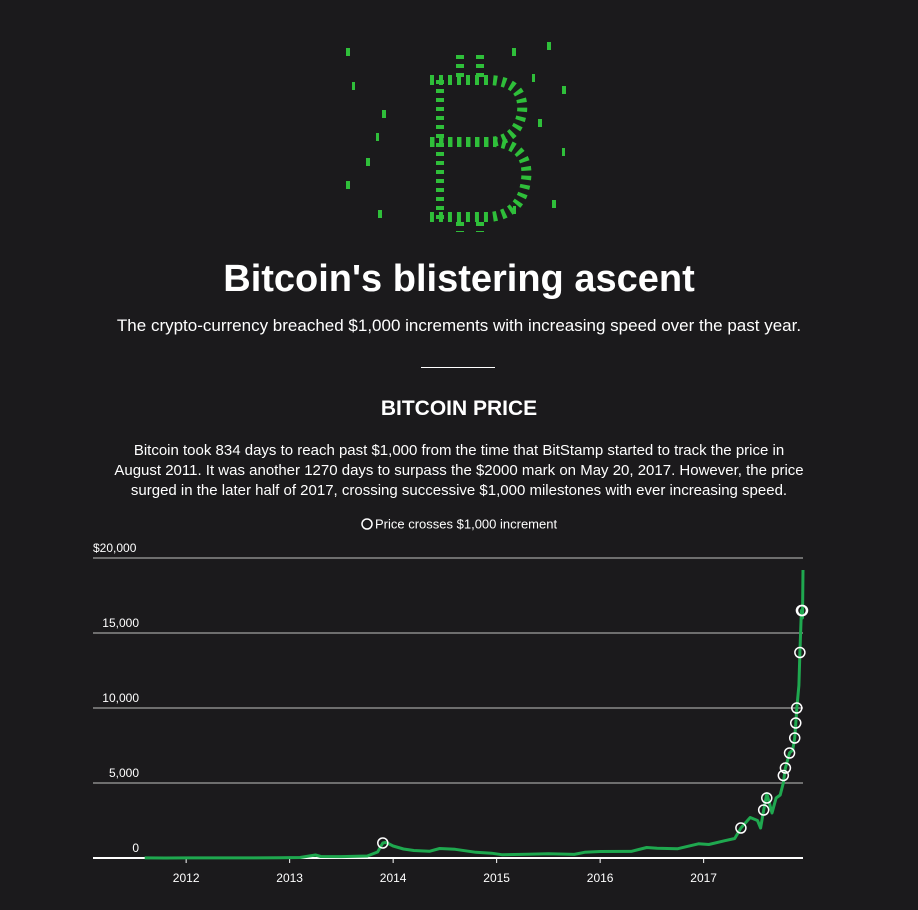 This screenshot has width=918, height=910. Describe the element at coordinates (120, 698) in the screenshot. I see `y-tick-label: 10,000` at that location.